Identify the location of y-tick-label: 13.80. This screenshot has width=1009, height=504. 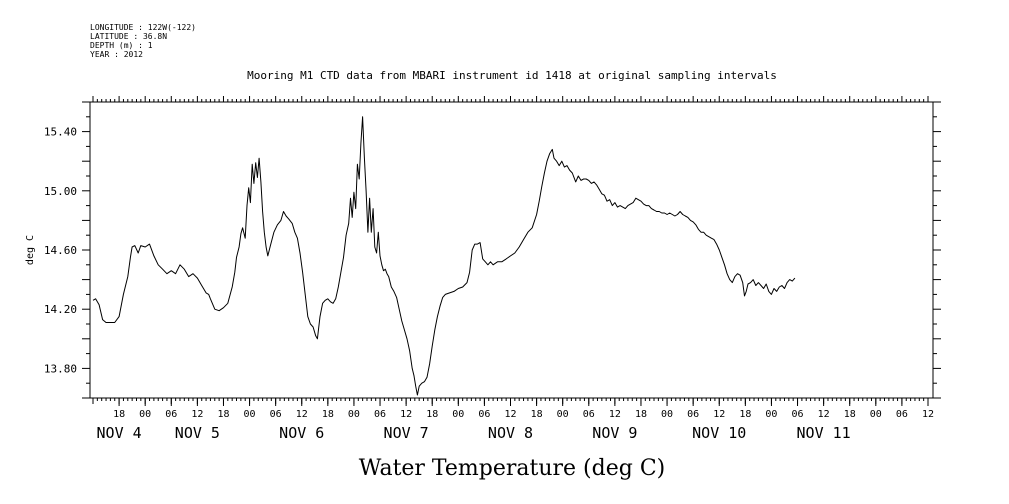
(60, 368).